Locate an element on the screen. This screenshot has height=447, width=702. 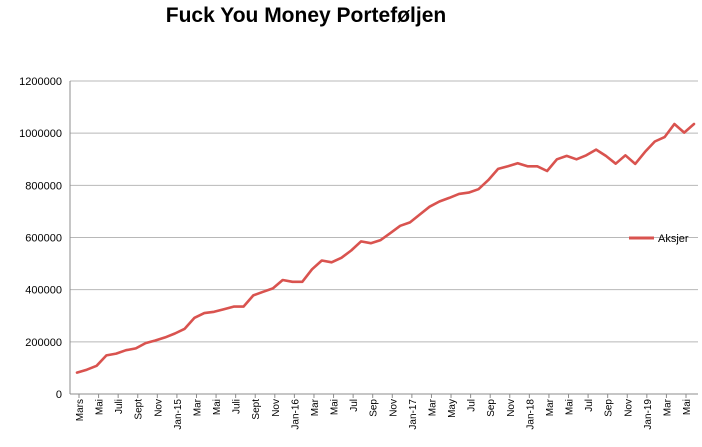
y-tick-labels: 0 200000 400000 600000 800000 1000000 1200000 is located at coordinates (40, 238).